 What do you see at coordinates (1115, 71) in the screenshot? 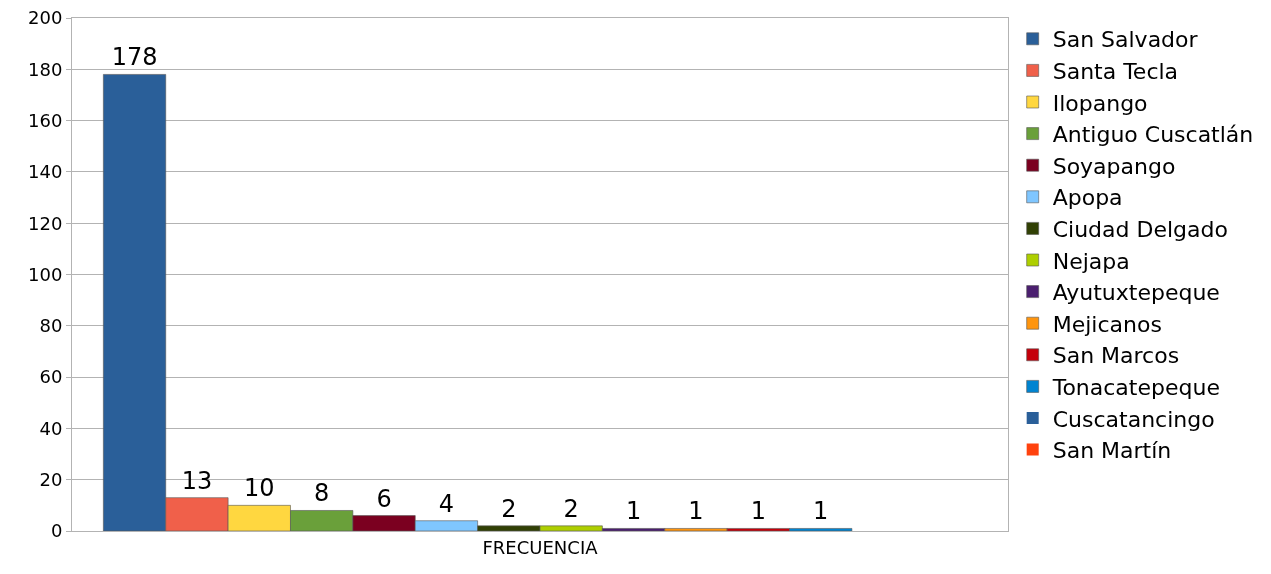
I see `legend-label: Santa Tecla` at bounding box center [1115, 71].